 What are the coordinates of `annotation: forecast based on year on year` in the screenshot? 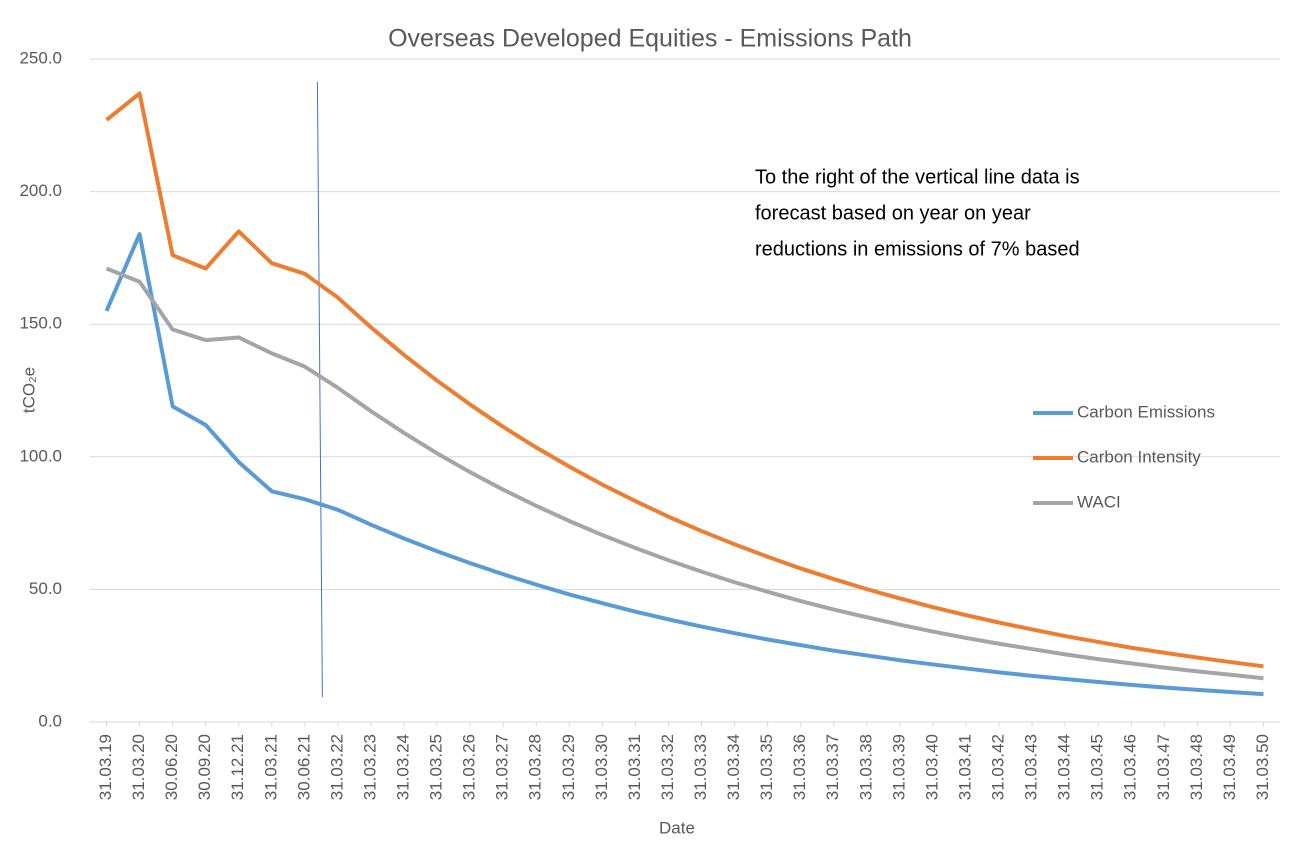 It's located at (893, 213).